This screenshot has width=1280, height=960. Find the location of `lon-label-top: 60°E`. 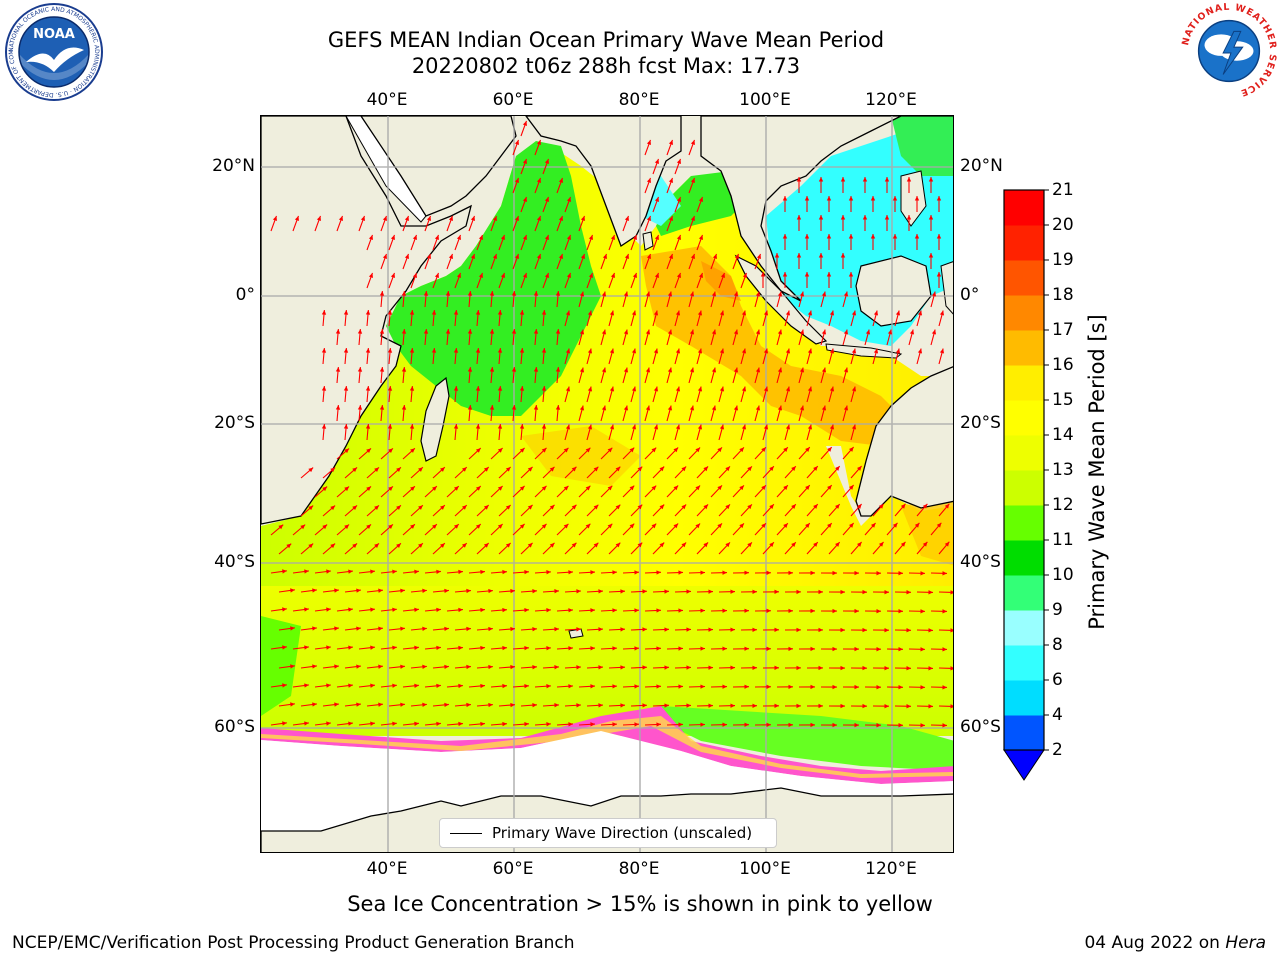

lon-label-top: 60°E is located at coordinates (513, 100).